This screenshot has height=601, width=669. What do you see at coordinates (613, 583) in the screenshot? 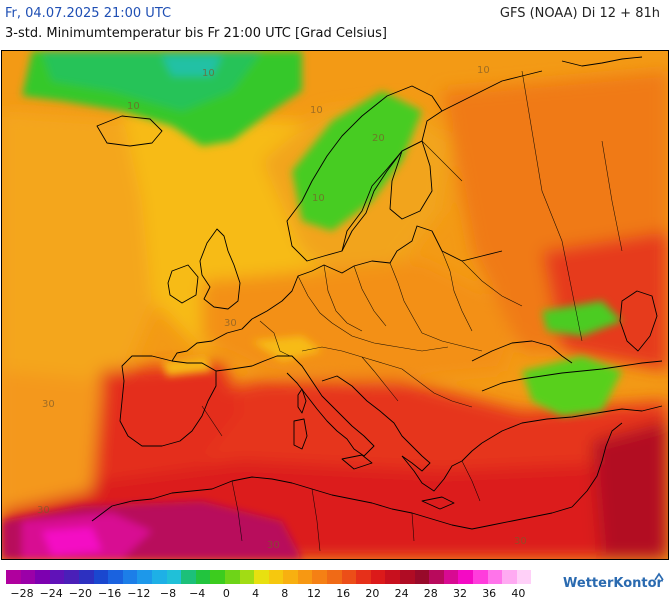
I see `wetterkontor-logo: WetterKontor` at bounding box center [613, 583].